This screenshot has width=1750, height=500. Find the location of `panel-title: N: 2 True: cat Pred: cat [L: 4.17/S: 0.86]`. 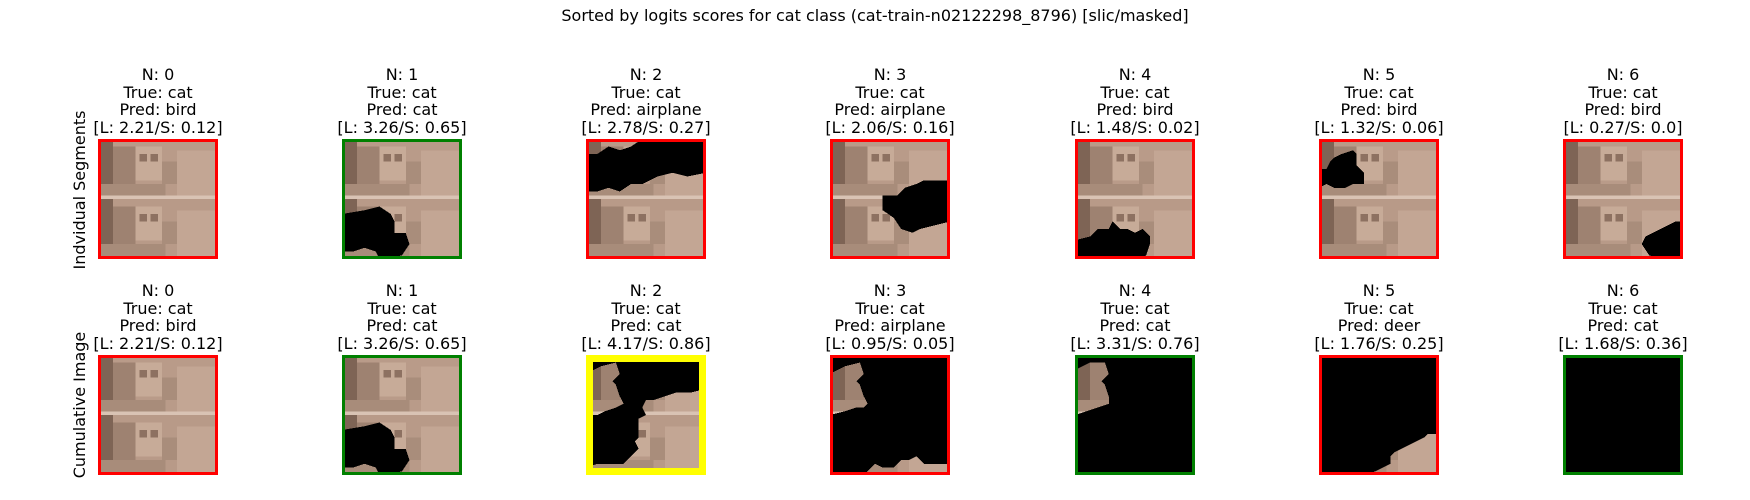

panel-title: N: 2 True: cat Pred: cat [L: 4.17/S: 0.86] is located at coordinates (646, 317).